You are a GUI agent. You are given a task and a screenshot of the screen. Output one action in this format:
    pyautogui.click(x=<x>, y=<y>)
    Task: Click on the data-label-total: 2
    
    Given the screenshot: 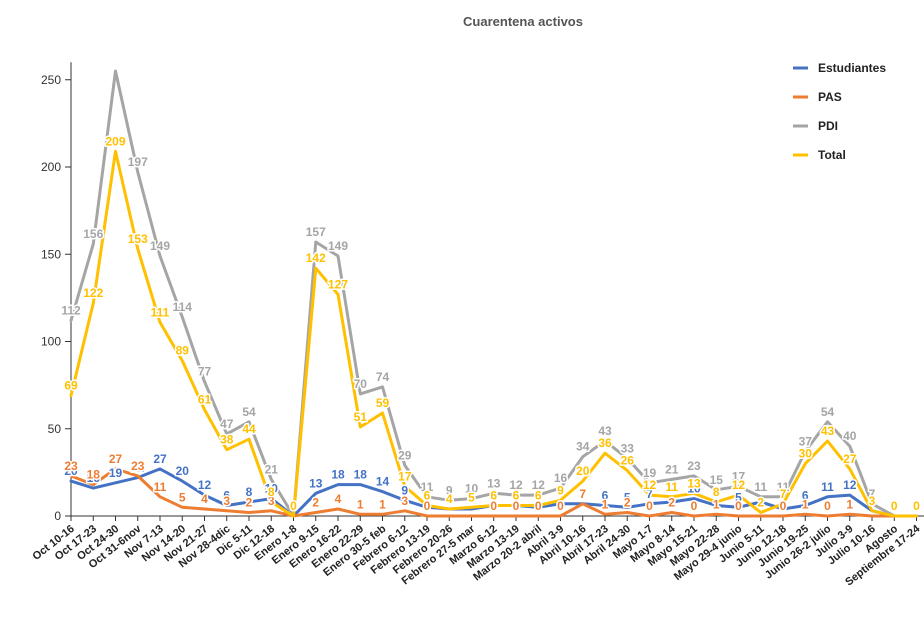 What is the action you would take?
    pyautogui.click(x=760, y=503)
    